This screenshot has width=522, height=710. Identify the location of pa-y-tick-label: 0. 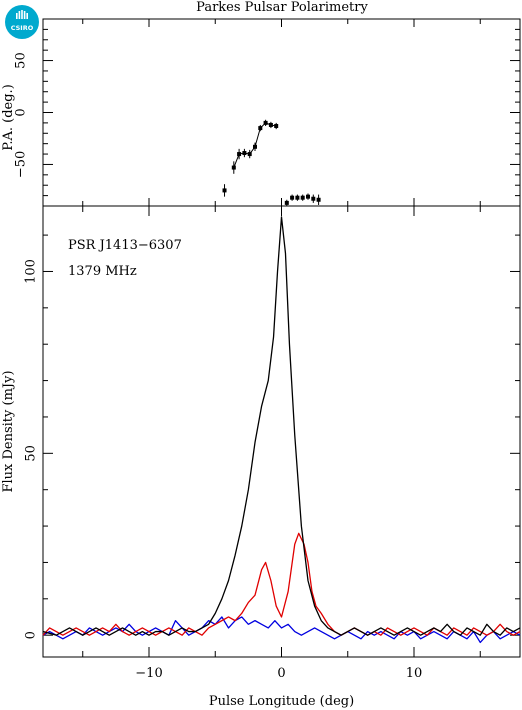
(21, 112).